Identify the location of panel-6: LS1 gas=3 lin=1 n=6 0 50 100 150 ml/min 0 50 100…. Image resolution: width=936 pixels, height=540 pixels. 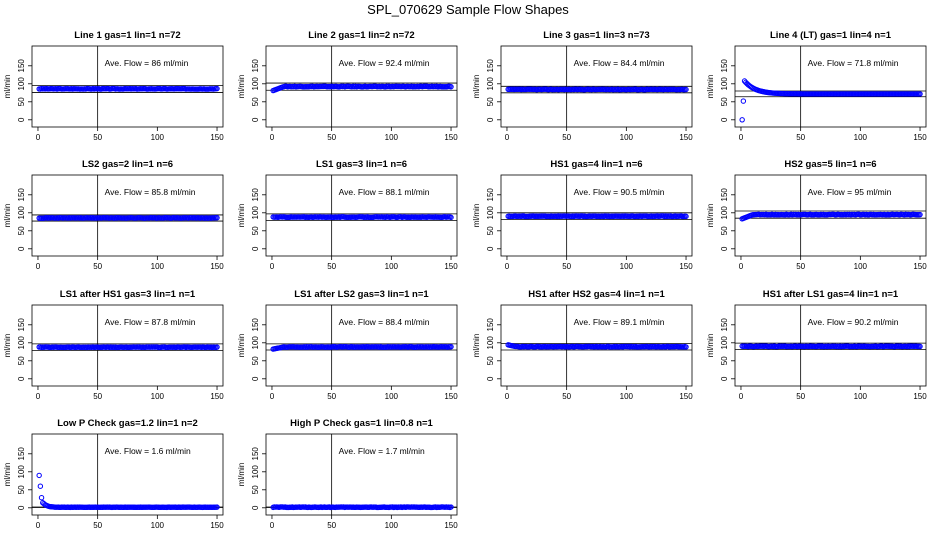
(347, 215).